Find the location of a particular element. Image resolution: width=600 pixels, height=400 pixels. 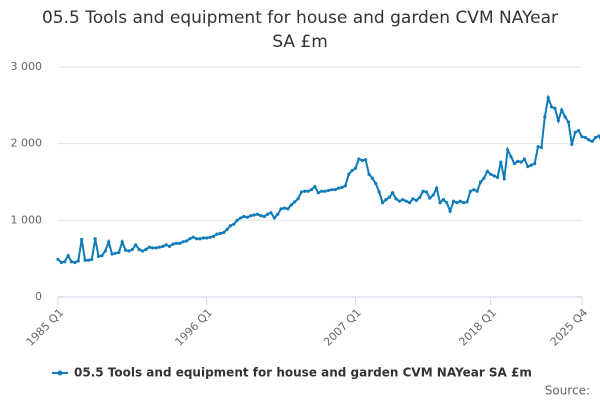

y-tick-label: 2 000 is located at coordinates (27, 143).